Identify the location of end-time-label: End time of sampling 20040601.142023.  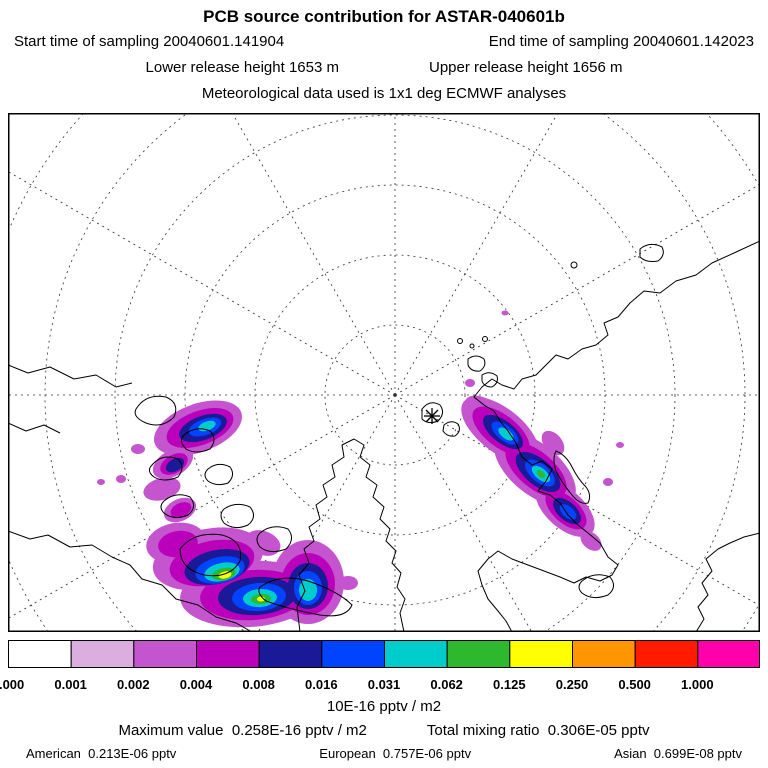
(621, 41).